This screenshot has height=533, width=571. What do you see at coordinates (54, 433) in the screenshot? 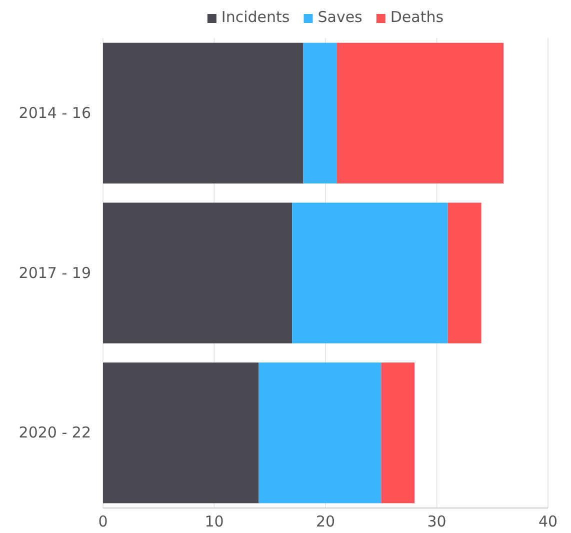
I see `y-tick-label: 2020 - 22` at bounding box center [54, 433].